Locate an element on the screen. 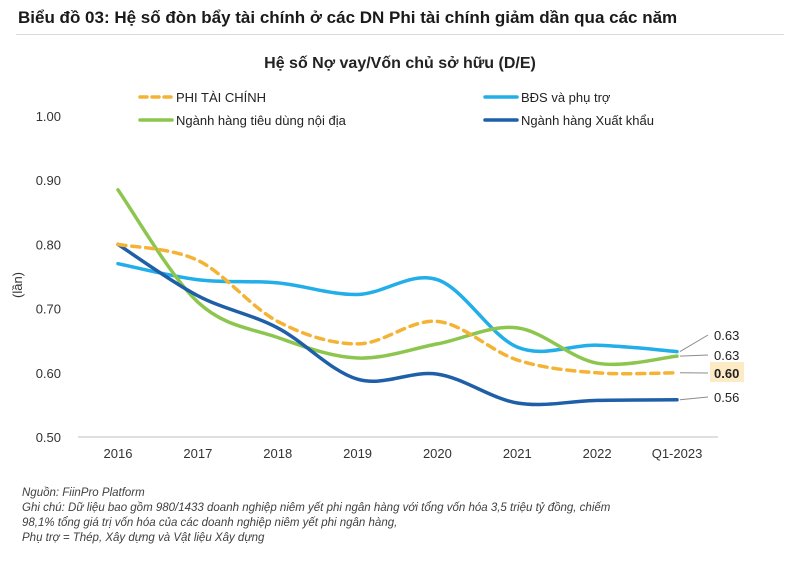 This screenshot has height=566, width=800. y-tick-label: 0.50 is located at coordinates (48, 437).